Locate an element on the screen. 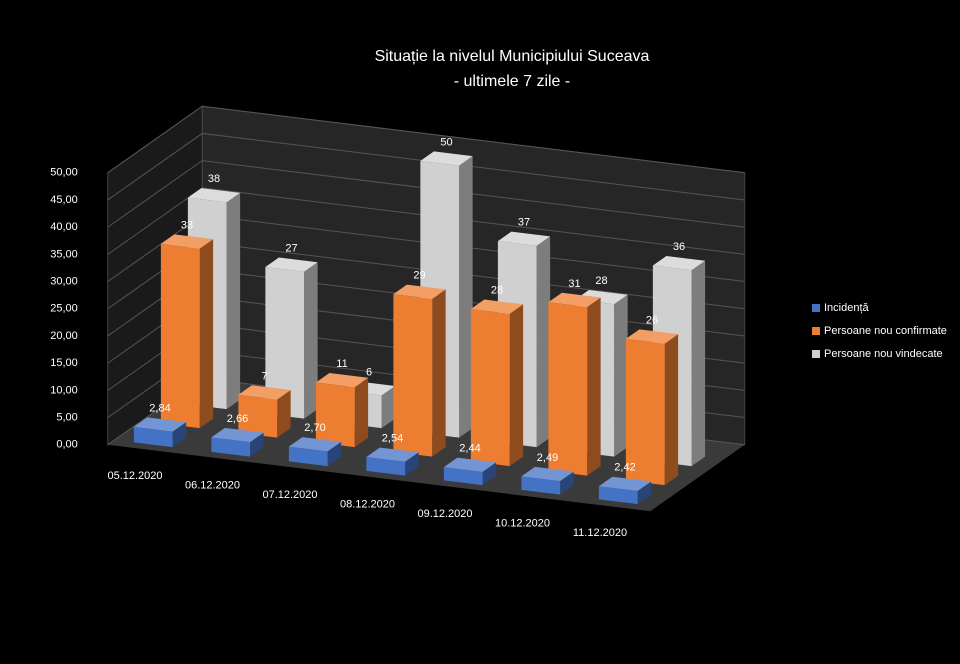 The width and height of the screenshot is (960, 664). x-tick-label: 08.12.2020 is located at coordinates (367, 504).